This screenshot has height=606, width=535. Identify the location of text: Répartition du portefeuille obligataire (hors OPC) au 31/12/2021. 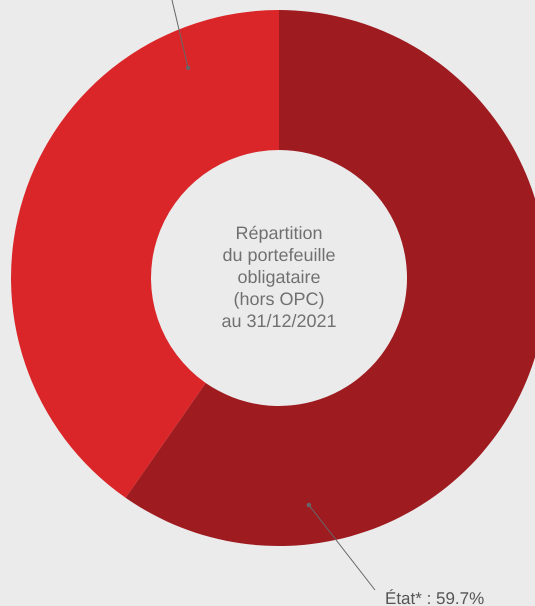
(279, 277).